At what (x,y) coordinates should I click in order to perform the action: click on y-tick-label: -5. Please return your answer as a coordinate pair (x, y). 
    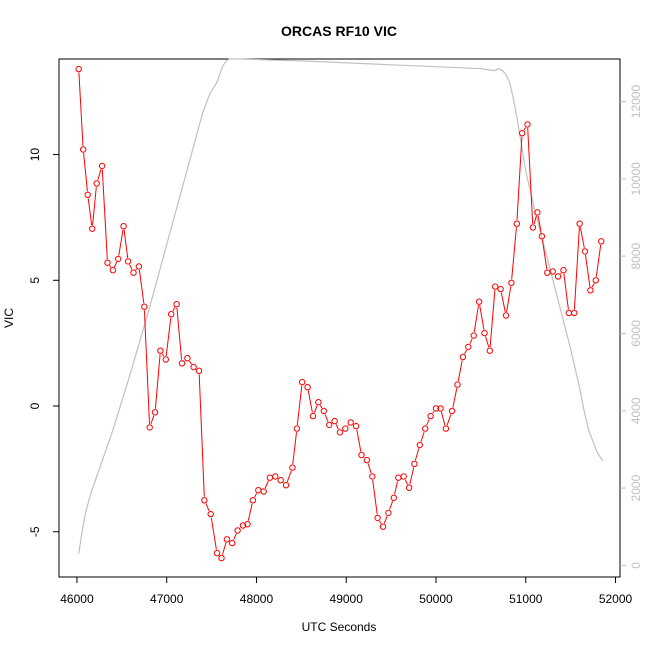
    Looking at the image, I should click on (35, 531).